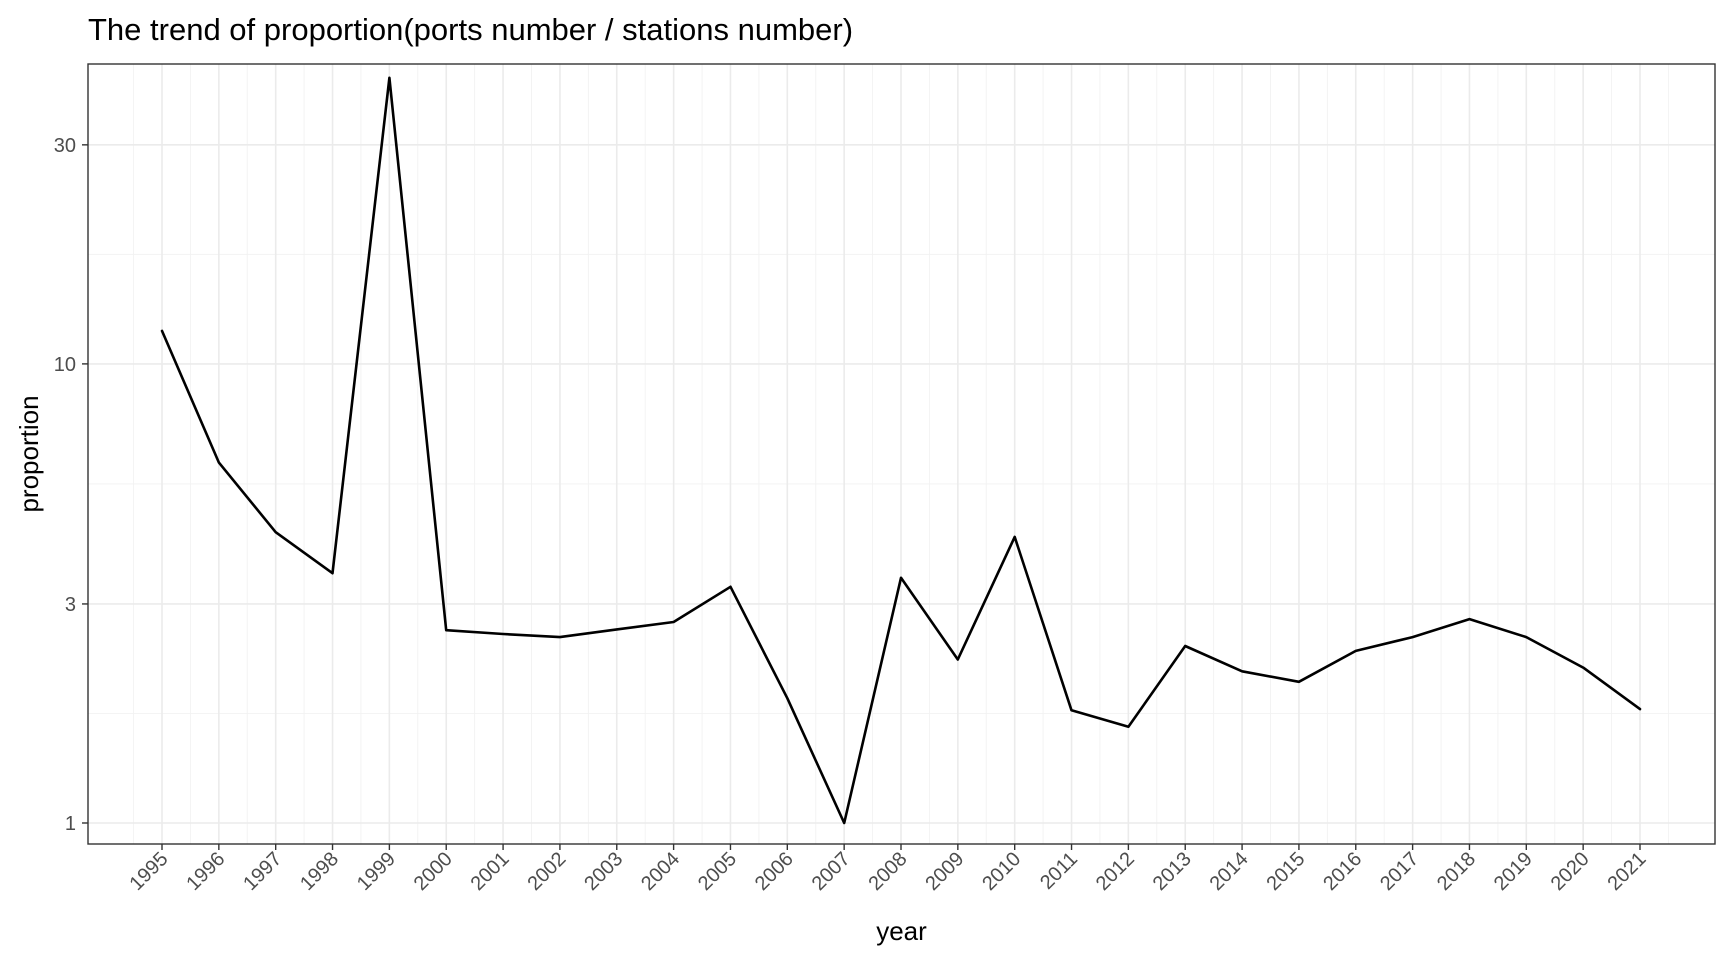  What do you see at coordinates (65, 365) in the screenshot?
I see `y-tick-label: 10` at bounding box center [65, 365].